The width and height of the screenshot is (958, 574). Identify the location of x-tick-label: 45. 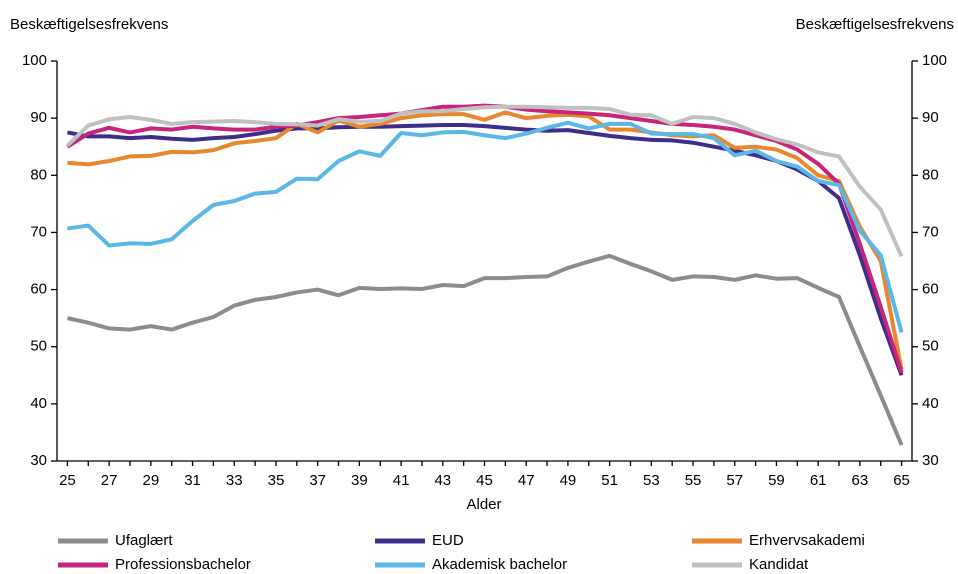
(484, 480).